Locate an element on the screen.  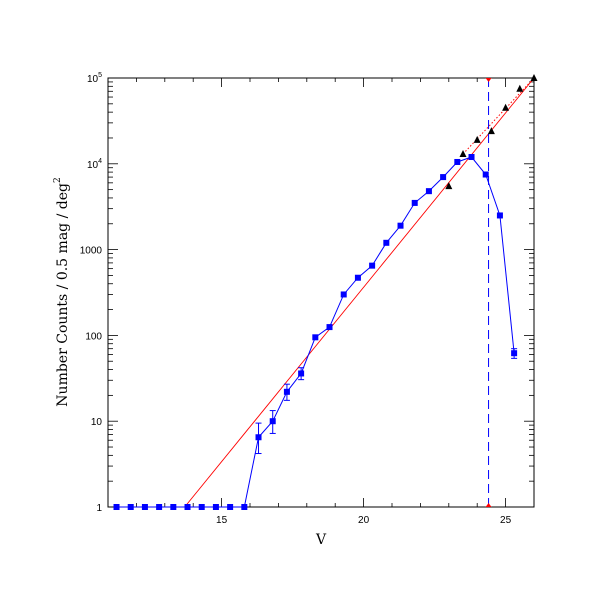
y-tick-label: 1000 is located at coordinates (91, 251).